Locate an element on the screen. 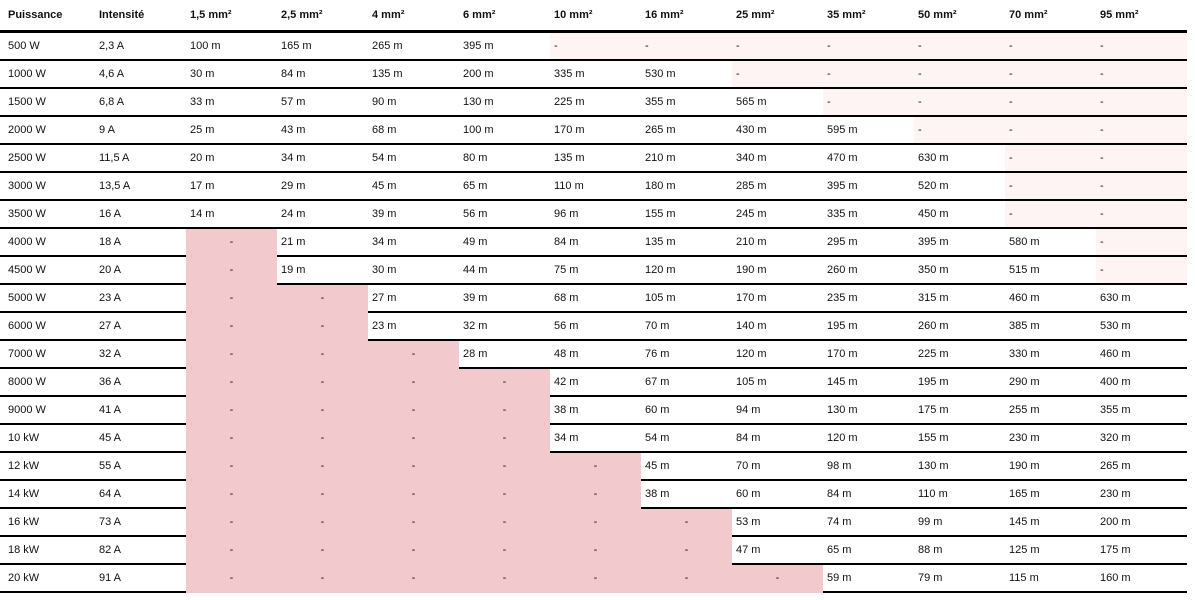 The image size is (1195, 600). current-cell: 6,8 A is located at coordinates (140, 102).